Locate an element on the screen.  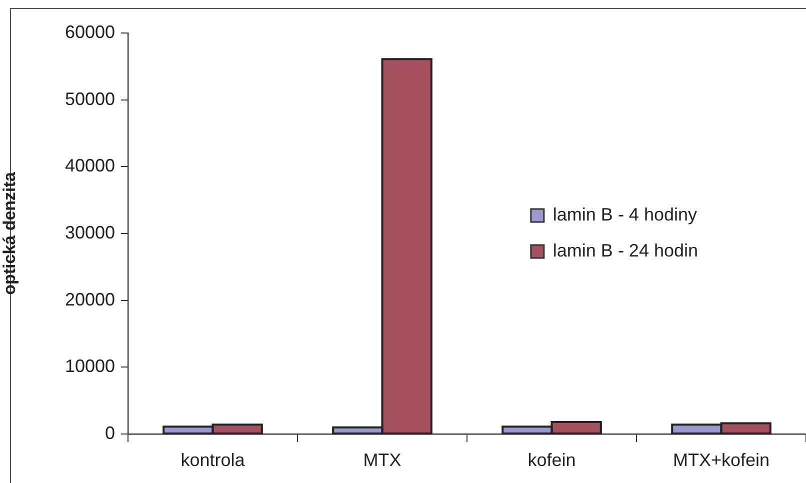
y-tick-label: 30000 is located at coordinates (89, 232).